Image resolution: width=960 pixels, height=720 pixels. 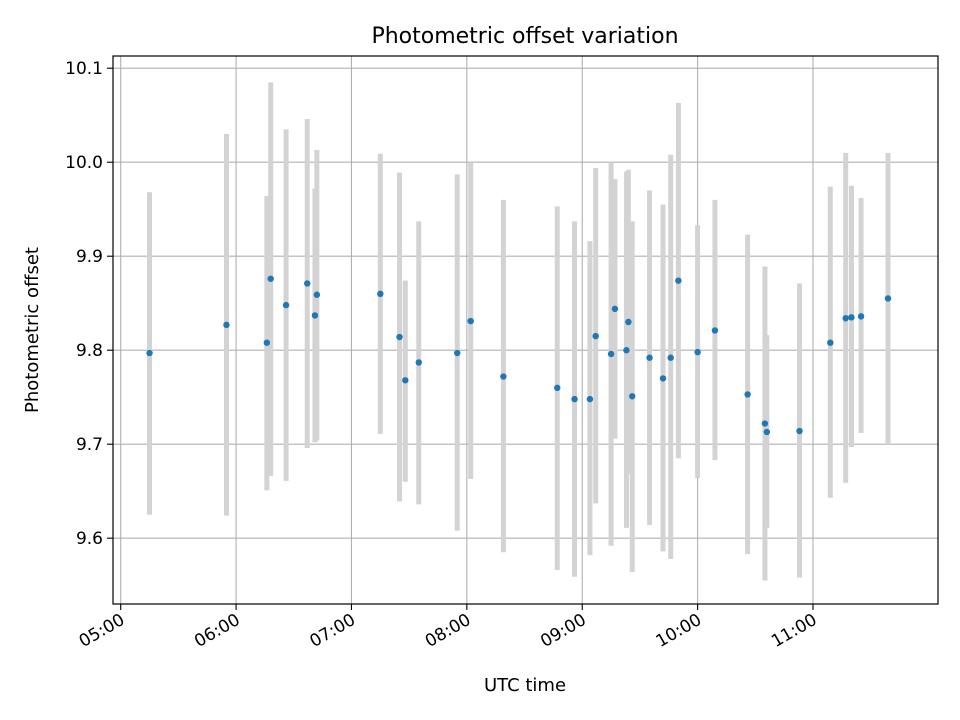 What do you see at coordinates (89, 304) in the screenshot?
I see `y-axis-ticks: 9.6 9.7 9.8 9.9 10.0 10.1` at bounding box center [89, 304].